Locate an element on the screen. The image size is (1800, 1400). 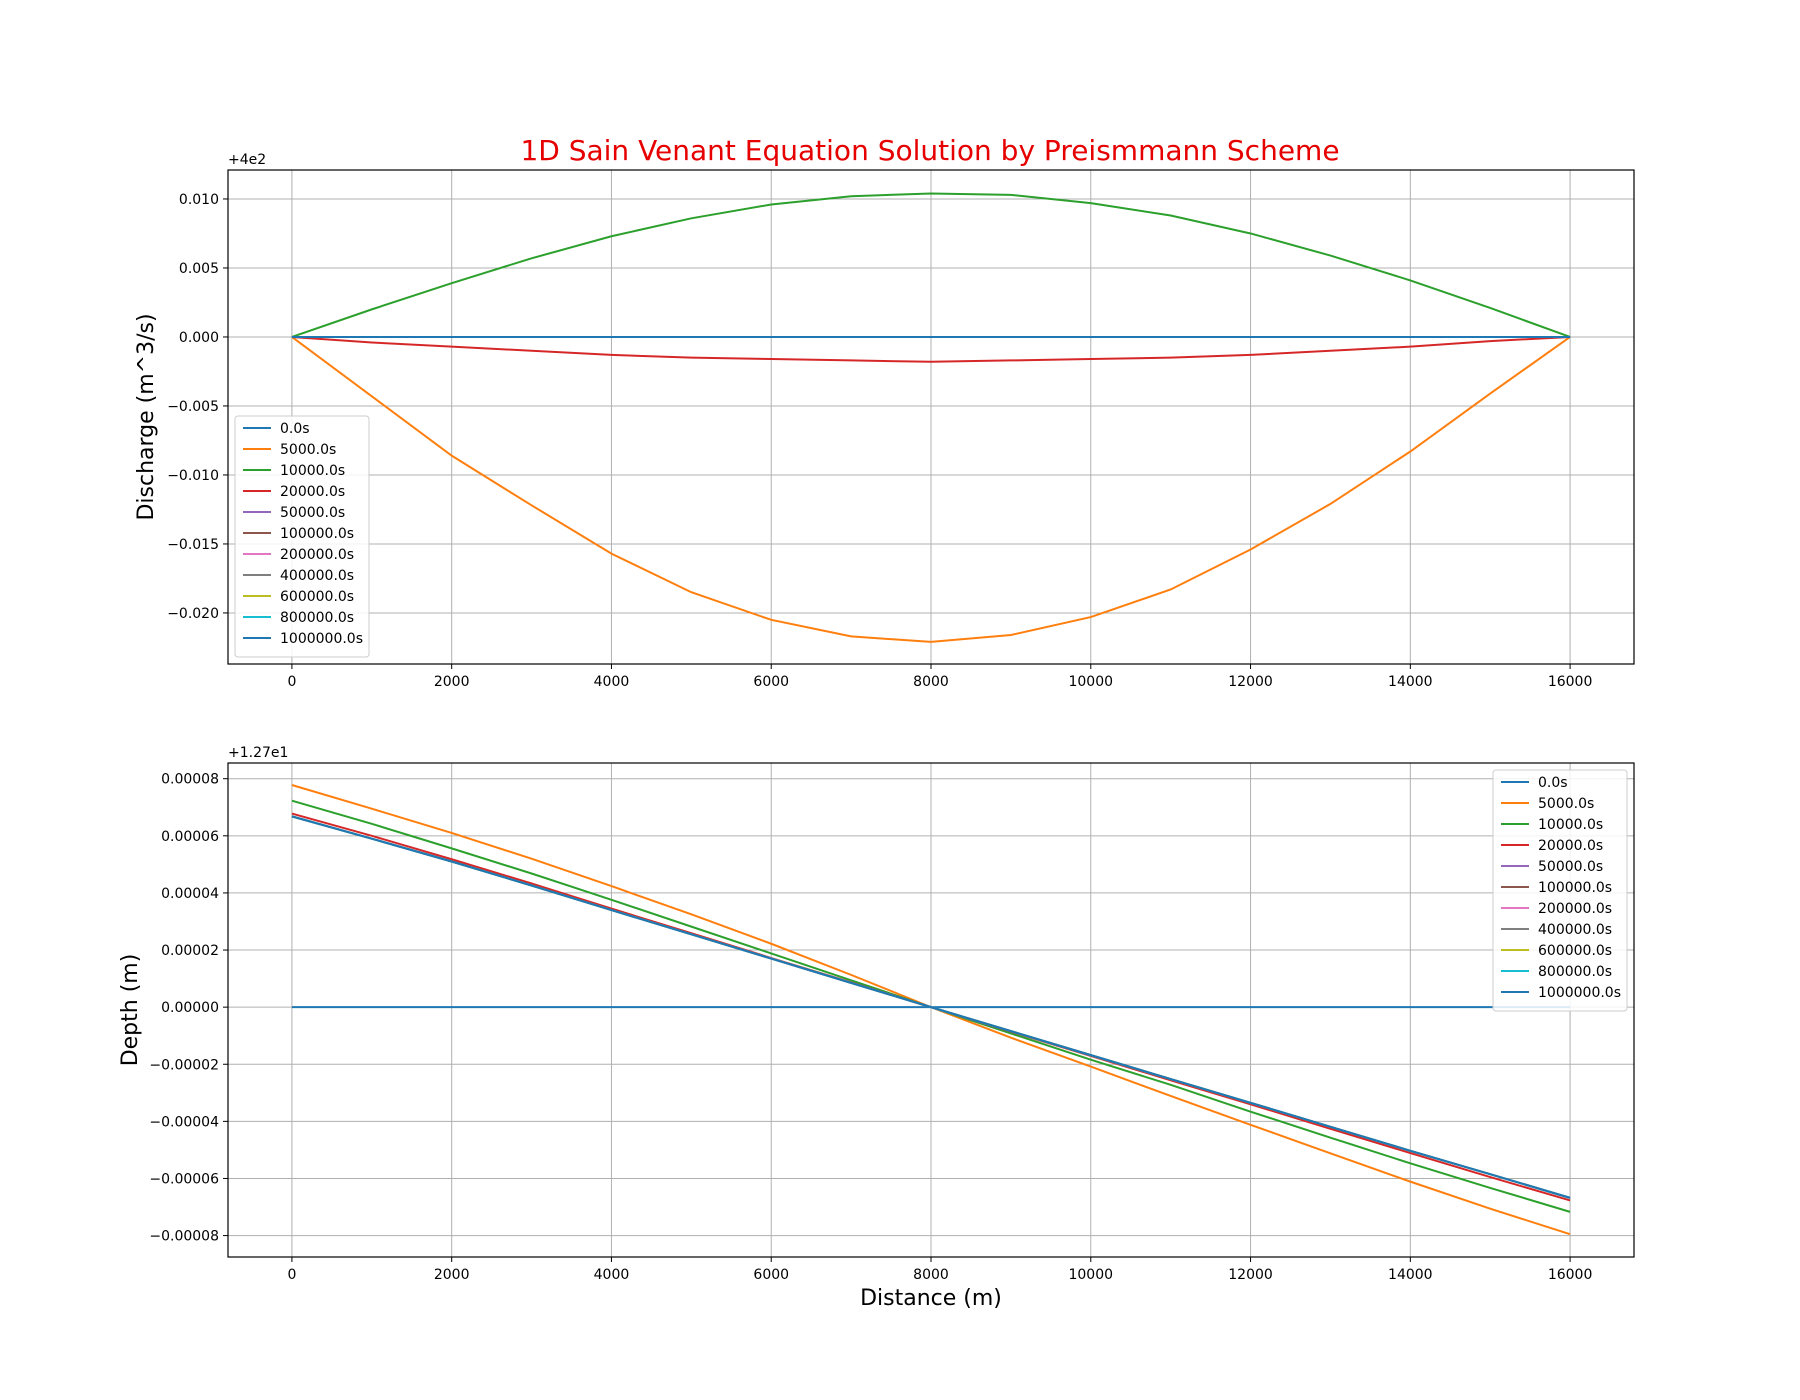
y-tick-label: −0.00008 is located at coordinates (184, 1237).